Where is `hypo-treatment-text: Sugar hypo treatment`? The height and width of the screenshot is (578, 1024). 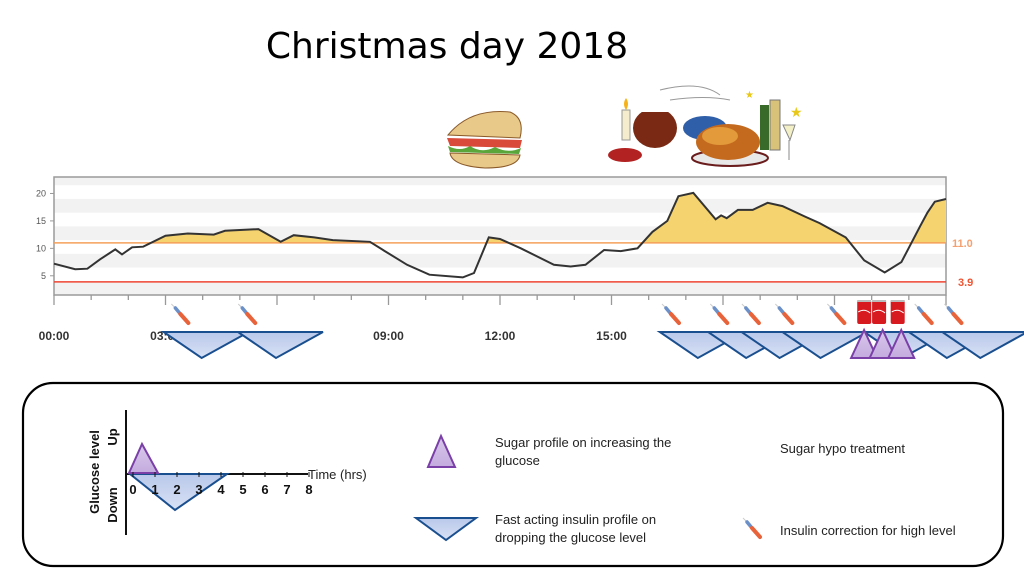
hypo-treatment-text: Sugar hypo treatment is located at coordinates (842, 448).